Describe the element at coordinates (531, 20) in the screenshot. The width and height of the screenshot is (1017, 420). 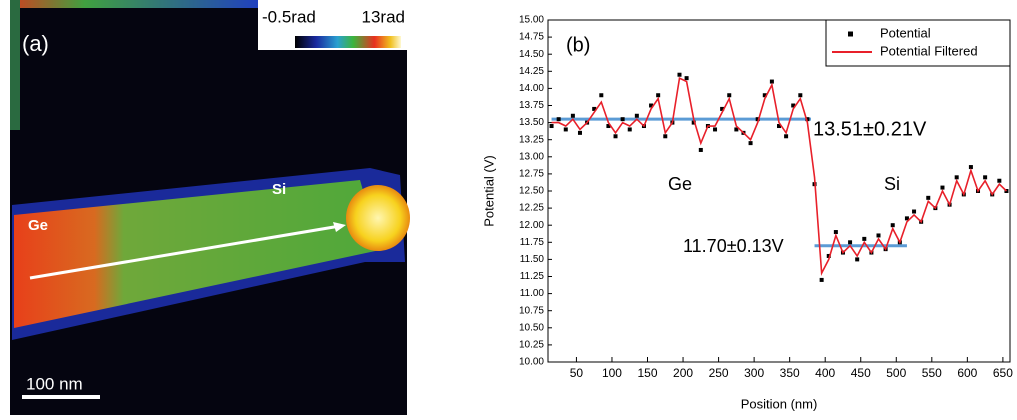
I see `y-tick-label: 15.00` at that location.